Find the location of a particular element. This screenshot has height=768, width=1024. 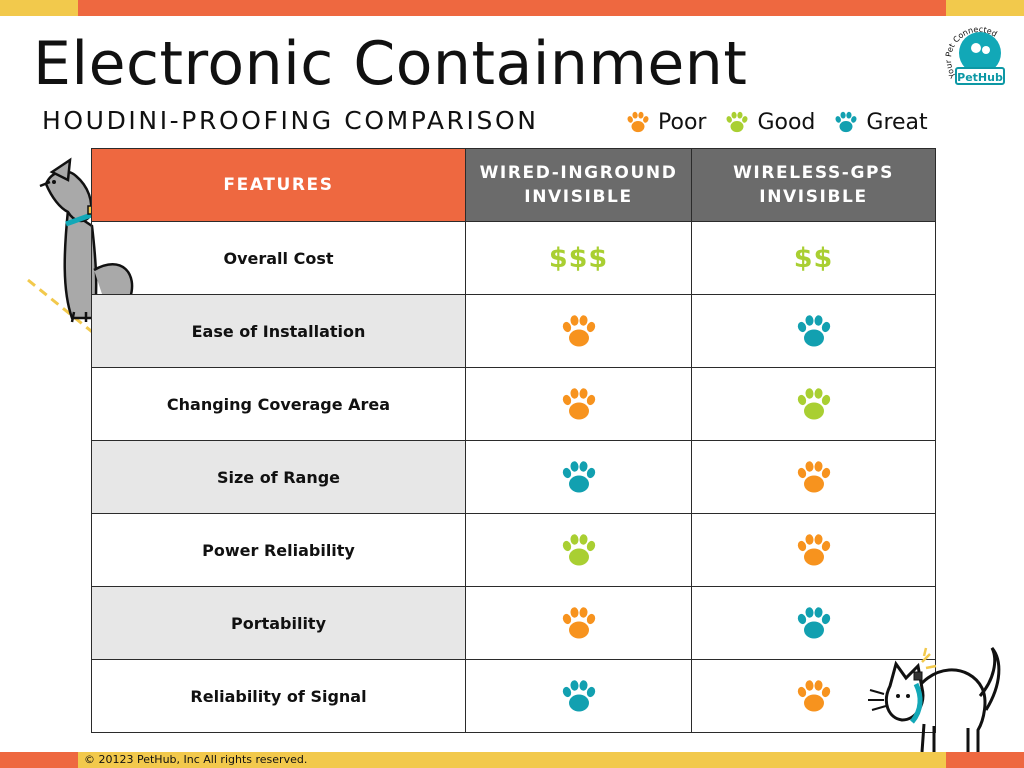

feature-label: Size of Range is located at coordinates (278, 477).